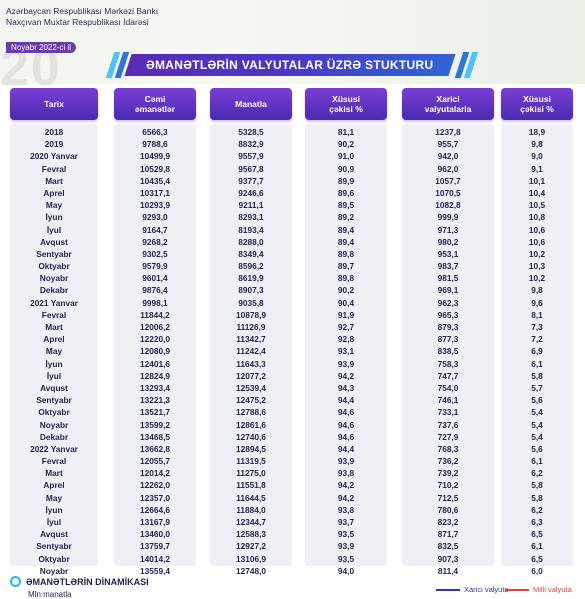  I want to click on table-cell: 93,5, so click(346, 534).